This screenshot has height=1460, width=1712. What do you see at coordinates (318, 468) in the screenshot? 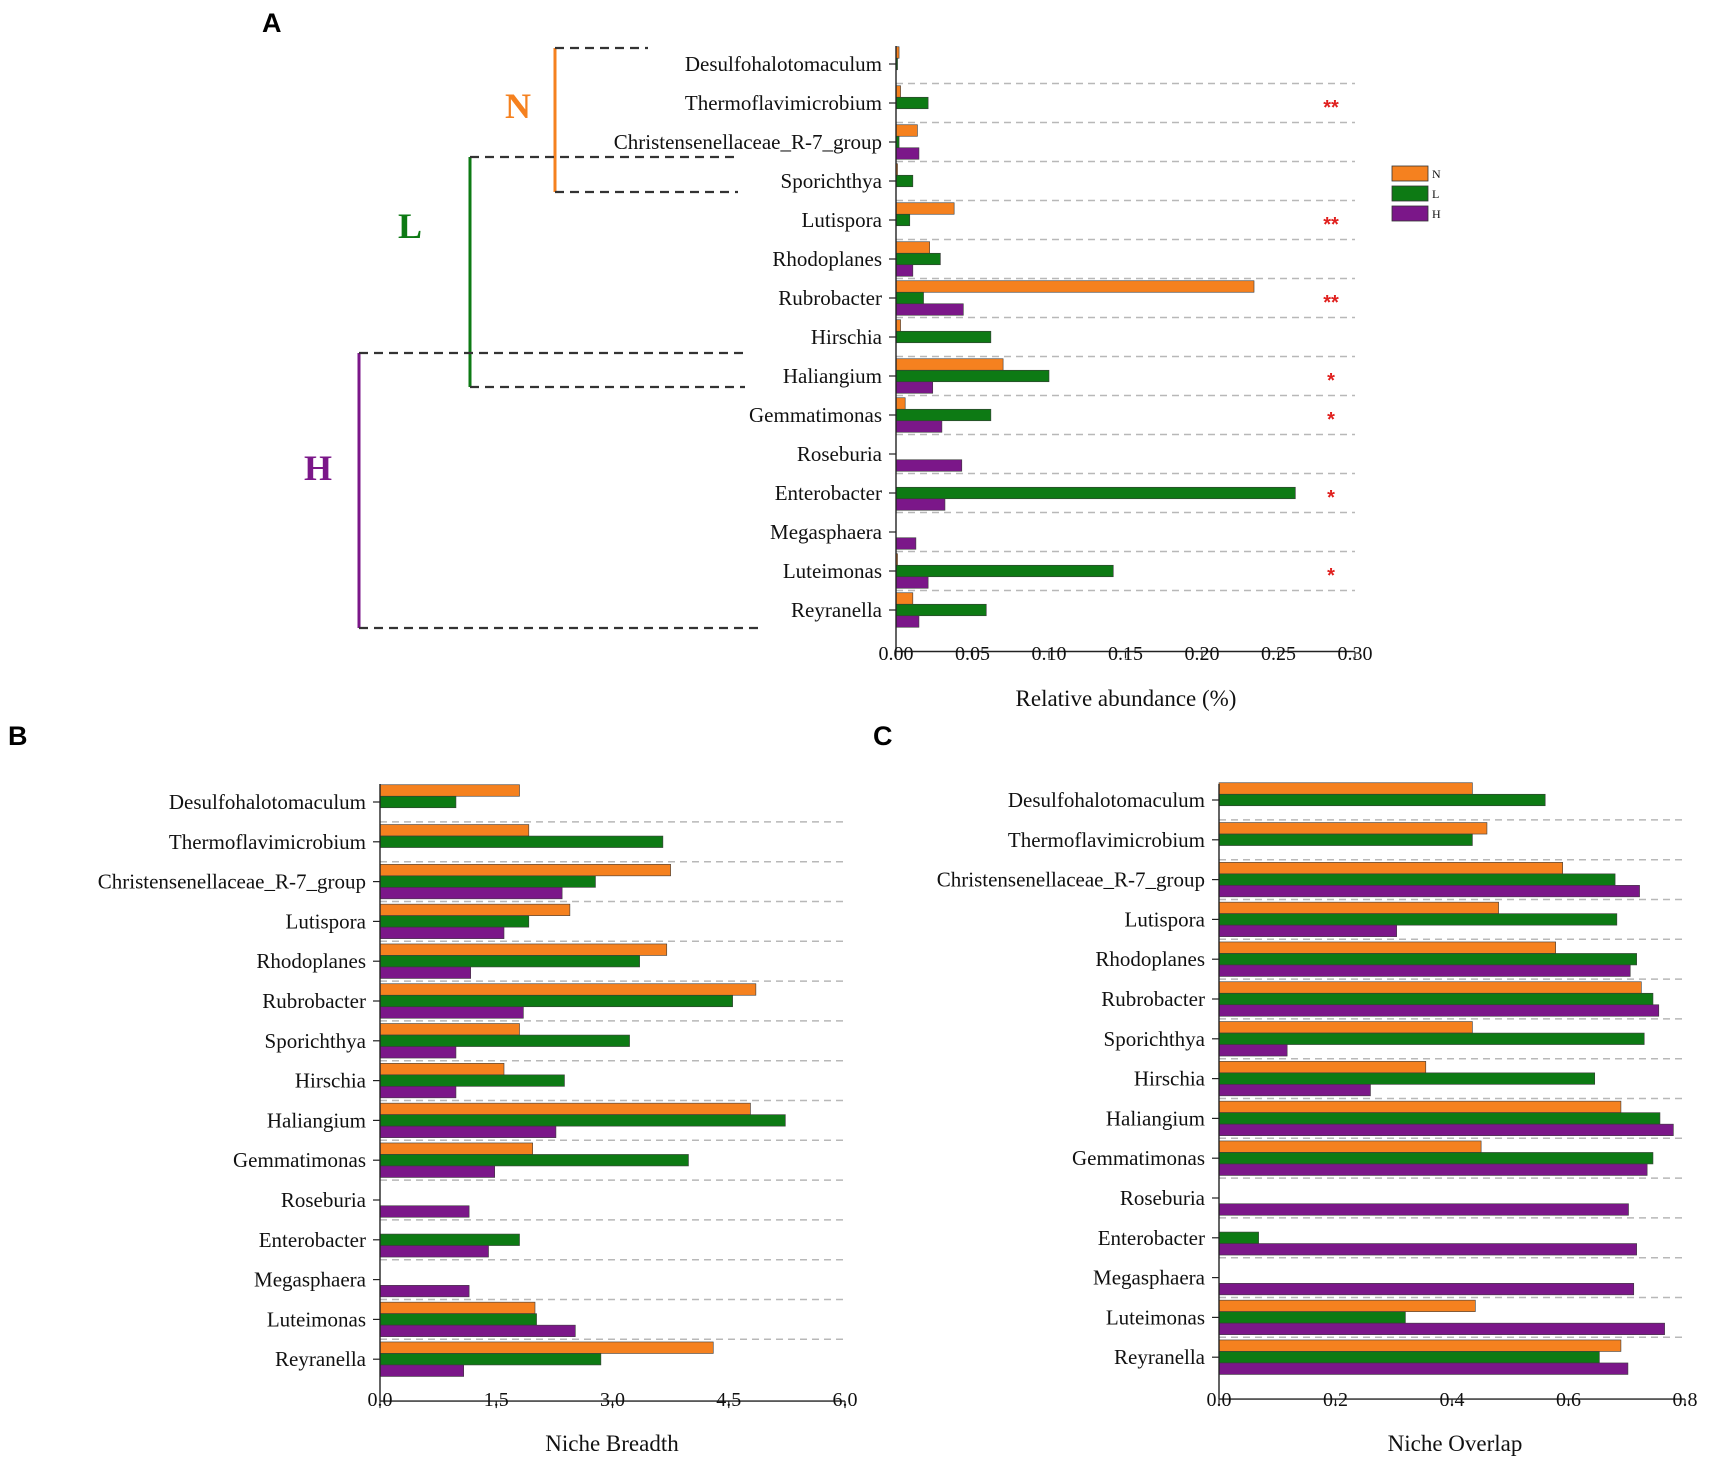
I see `cluster-label-H: H` at bounding box center [318, 468].